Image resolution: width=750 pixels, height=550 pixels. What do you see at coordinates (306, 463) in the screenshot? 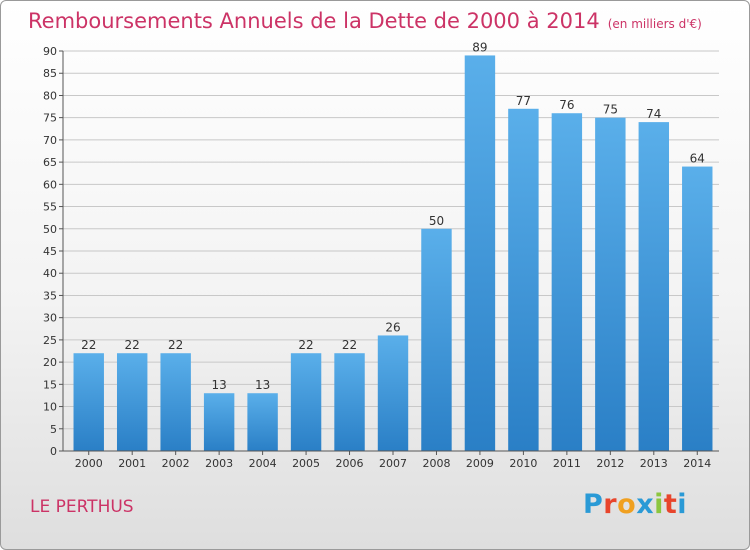
I see `x-tick-label: 2005` at bounding box center [306, 463].